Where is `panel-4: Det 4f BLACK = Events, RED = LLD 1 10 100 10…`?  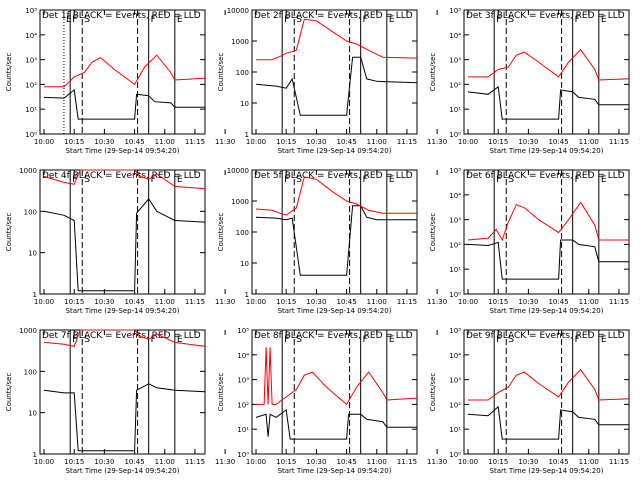
panel-4: Det 4f BLACK = Events, RED = LLD 1 10 100 10… is located at coordinates (120, 241).